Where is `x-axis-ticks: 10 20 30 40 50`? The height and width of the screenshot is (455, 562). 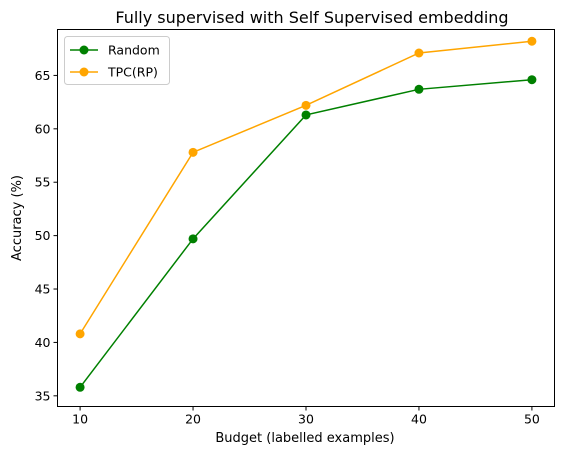
x-axis-ticks: 10 20 30 40 50 is located at coordinates (306, 416).